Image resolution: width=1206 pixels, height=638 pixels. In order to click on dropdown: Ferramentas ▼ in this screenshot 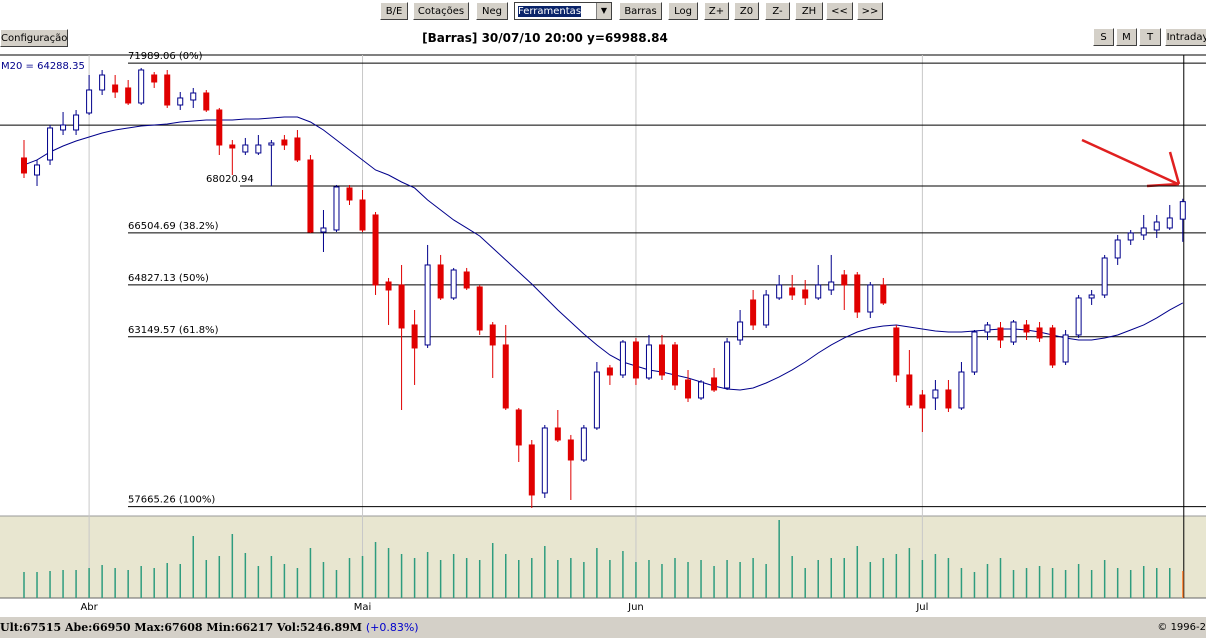, I will do `click(563, 11)`.